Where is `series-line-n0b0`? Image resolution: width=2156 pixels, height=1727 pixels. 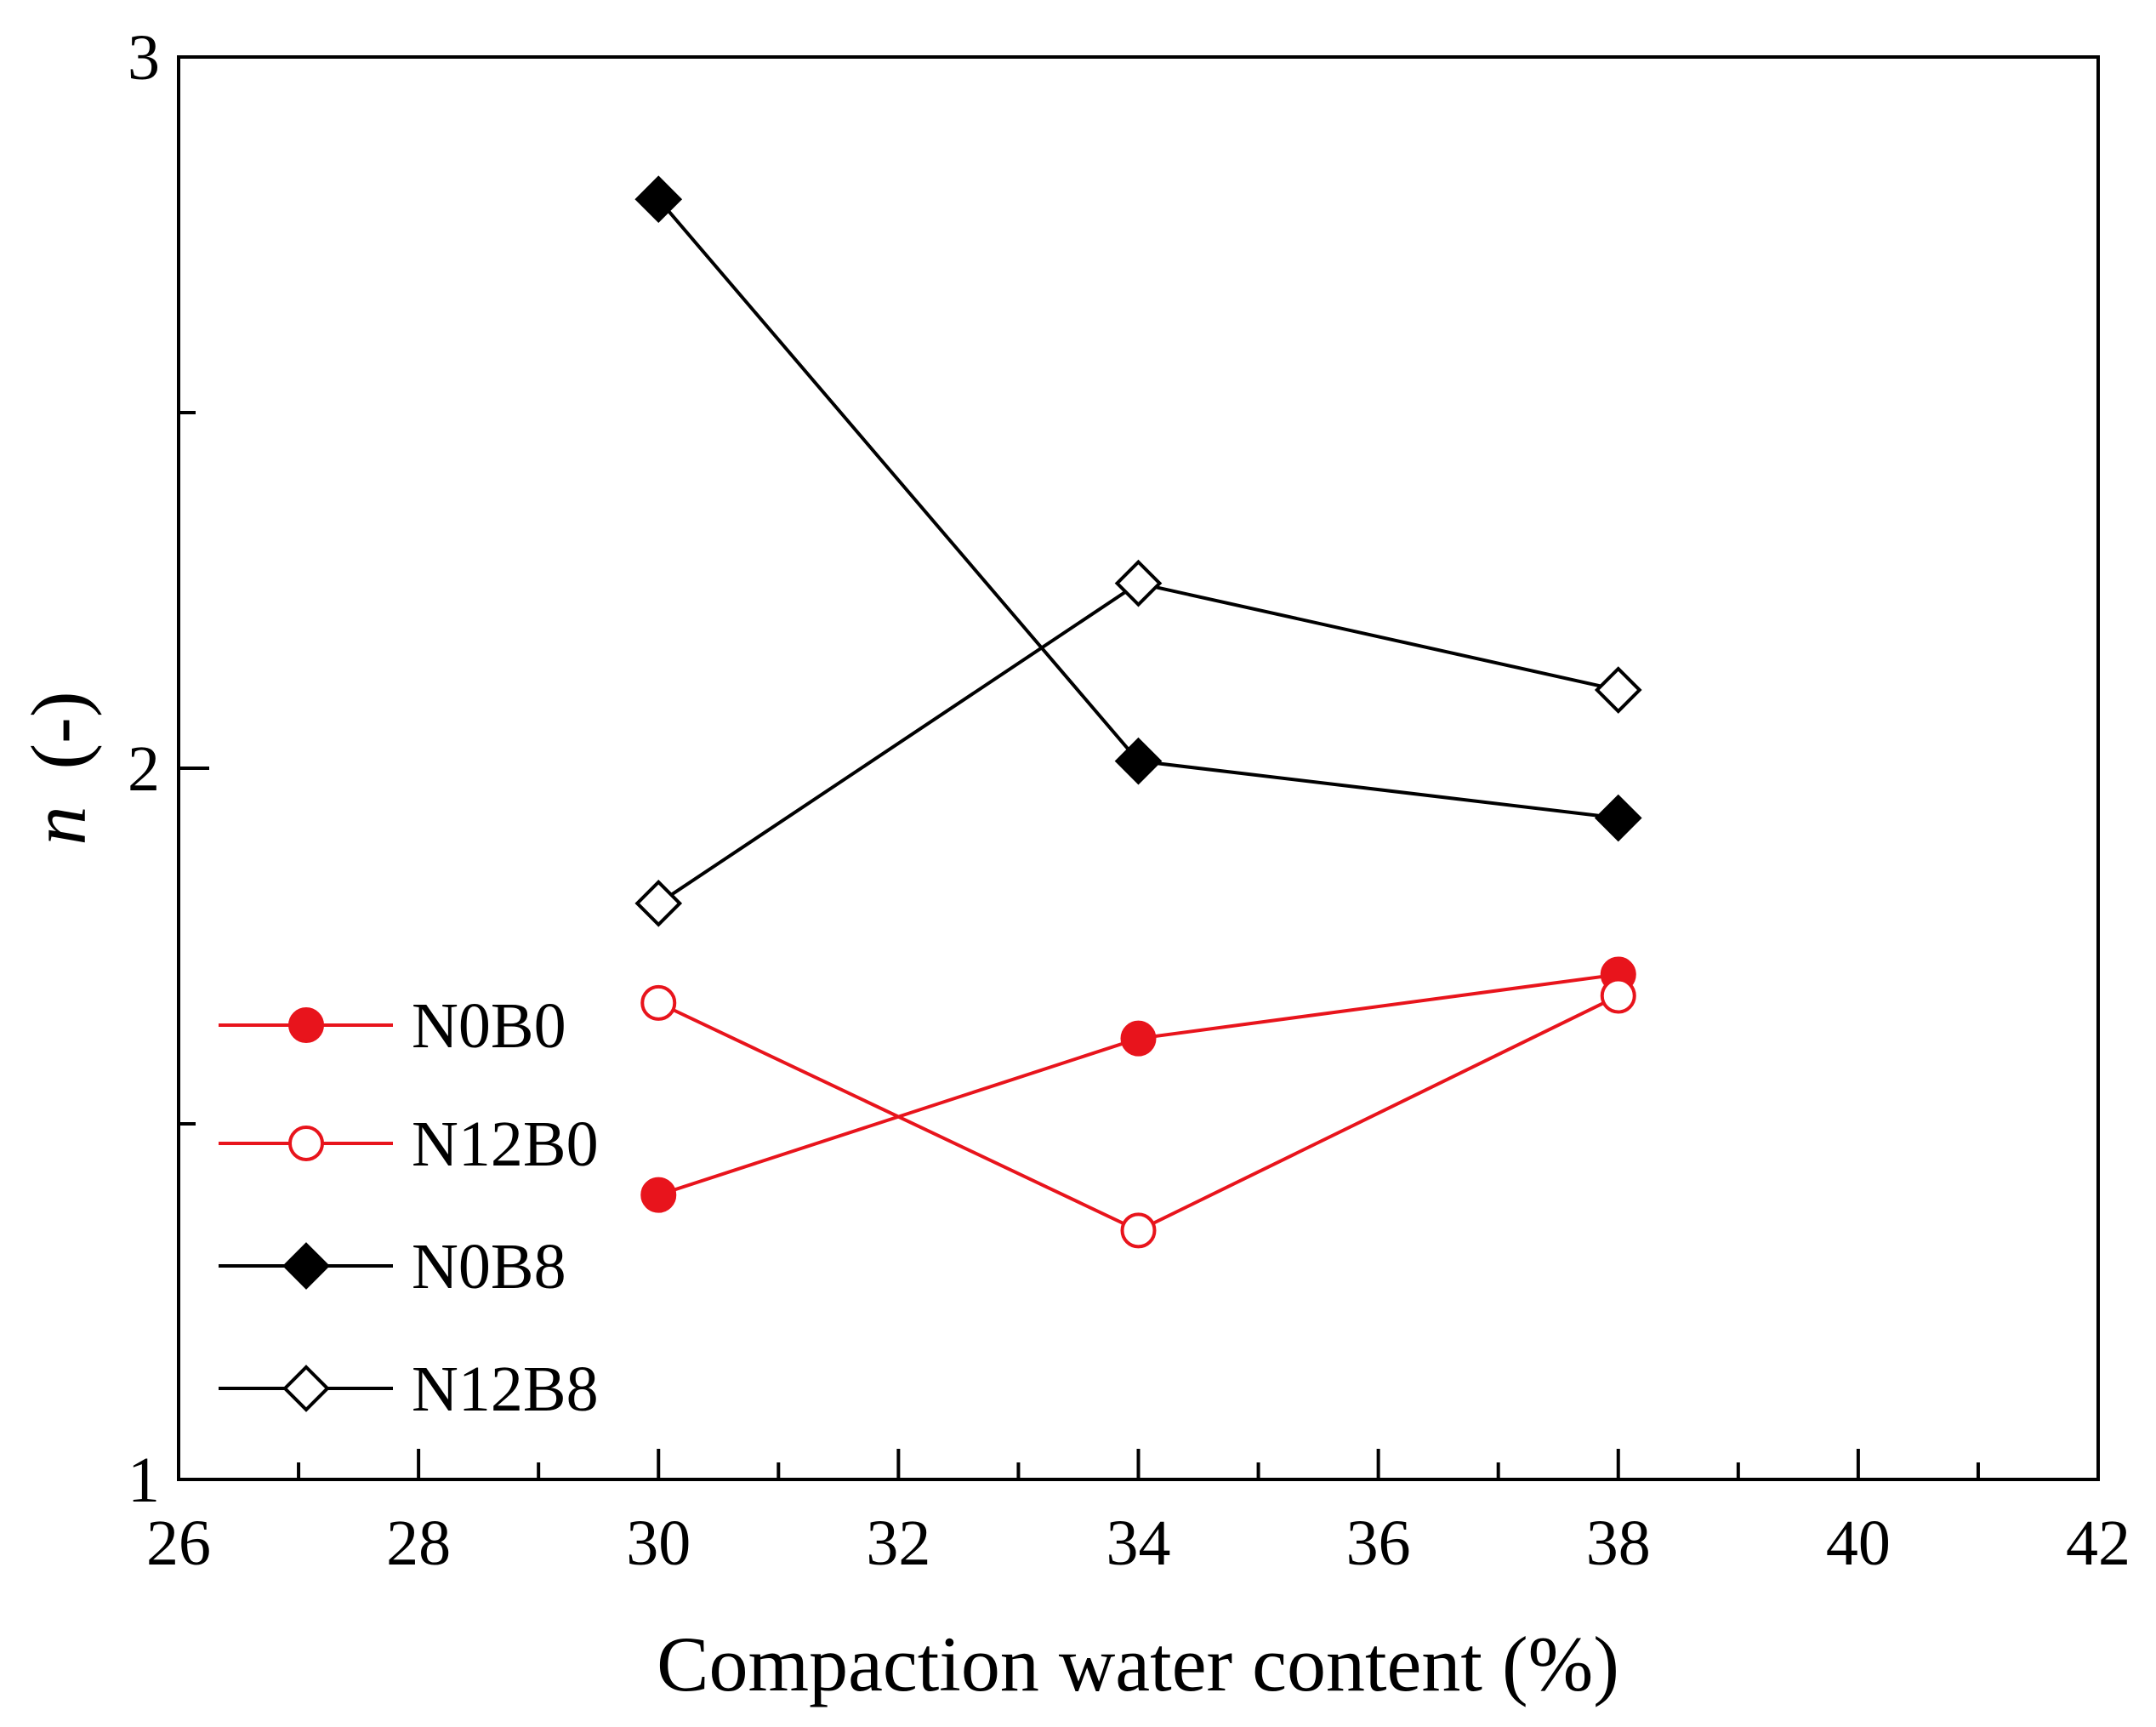 series-line-n0b0 is located at coordinates (1138, 1084).